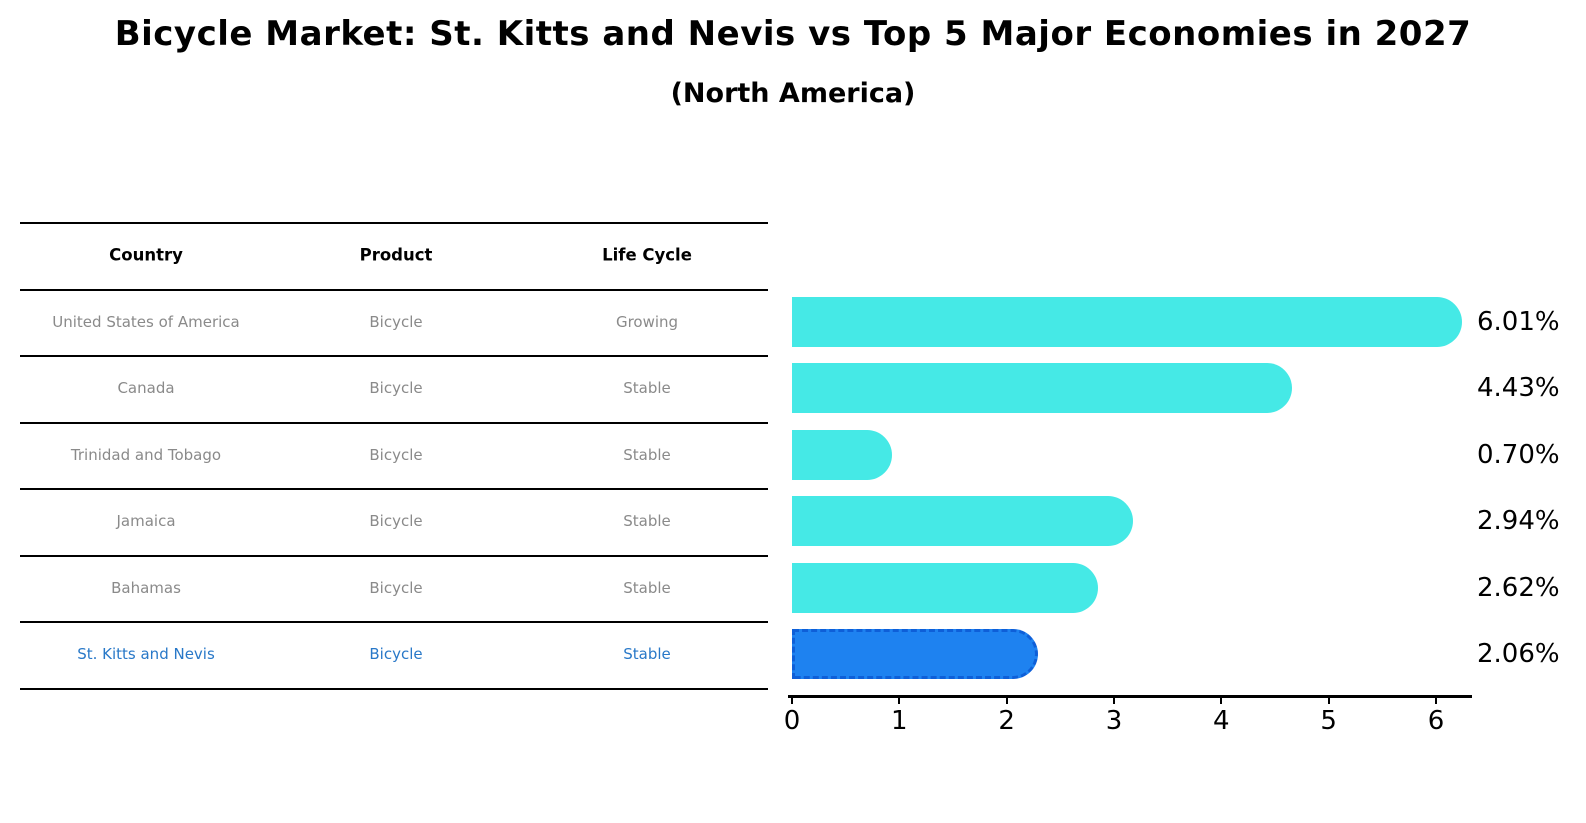 The width and height of the screenshot is (1586, 823). What do you see at coordinates (915, 654) in the screenshot?
I see `bar-highlight` at bounding box center [915, 654].